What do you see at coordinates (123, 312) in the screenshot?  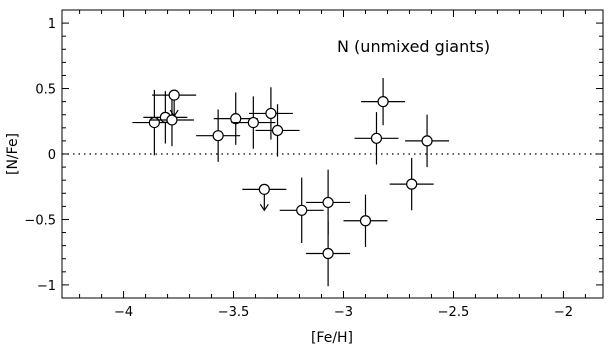 I see `x-tick-label: −4` at bounding box center [123, 312].